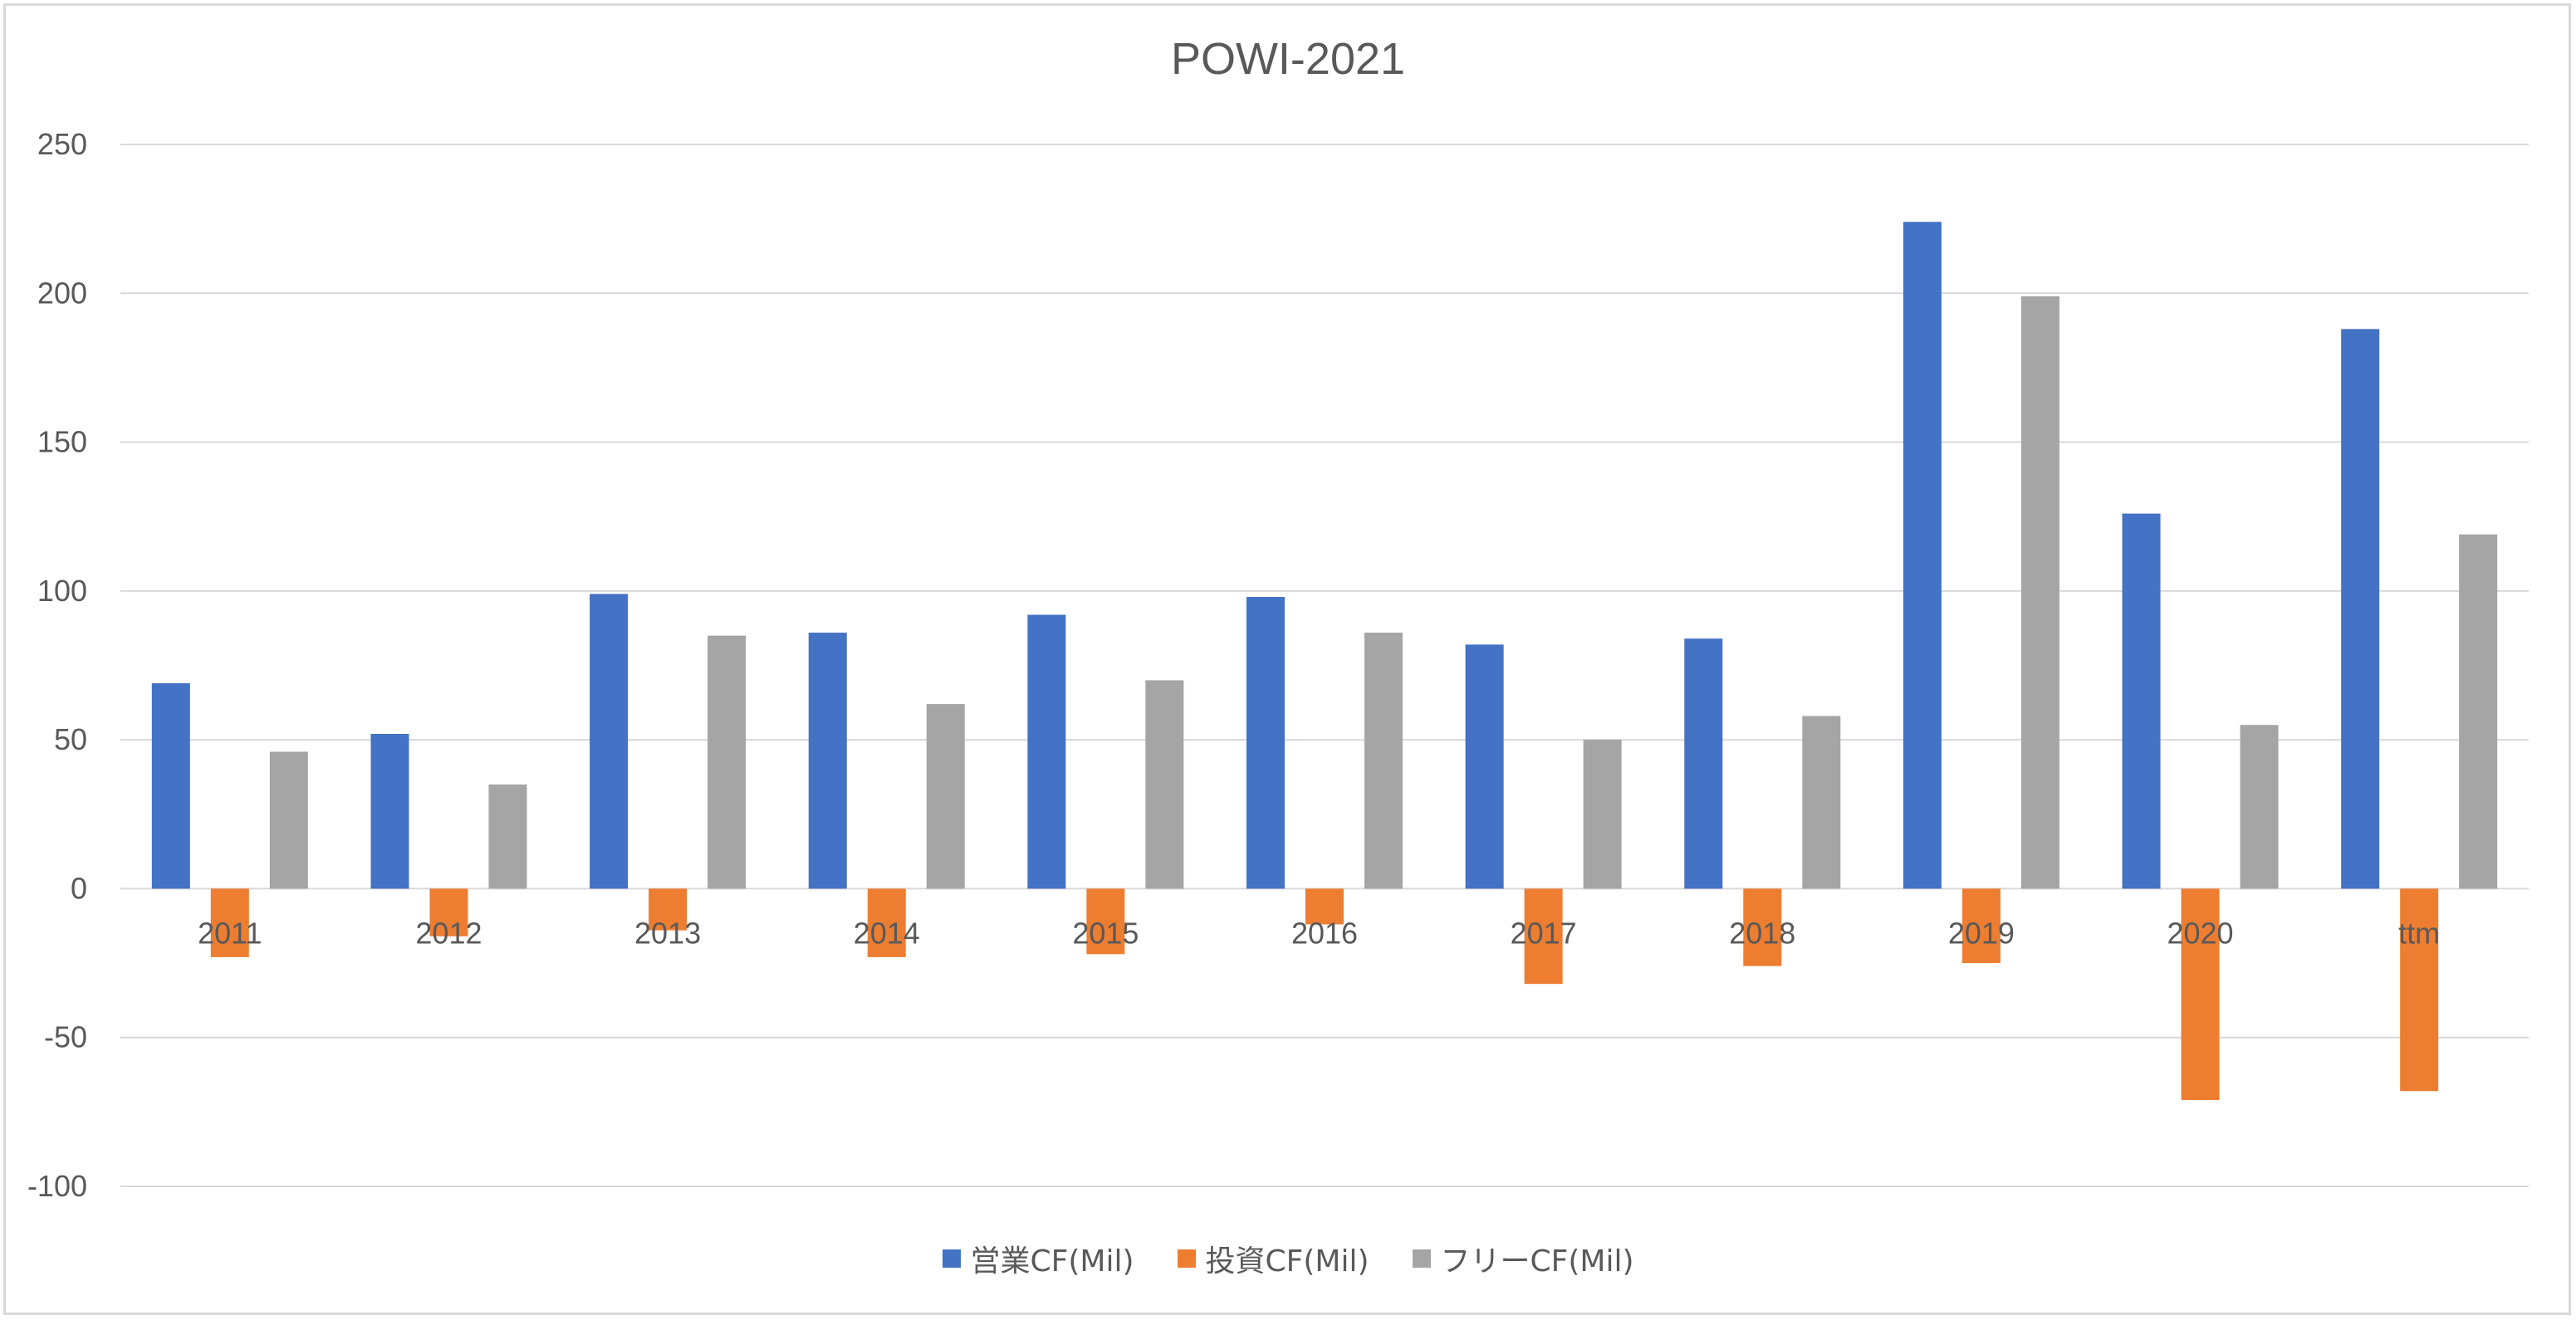  What do you see at coordinates (1544, 933) in the screenshot?
I see `x-tick-label: 2017` at bounding box center [1544, 933].